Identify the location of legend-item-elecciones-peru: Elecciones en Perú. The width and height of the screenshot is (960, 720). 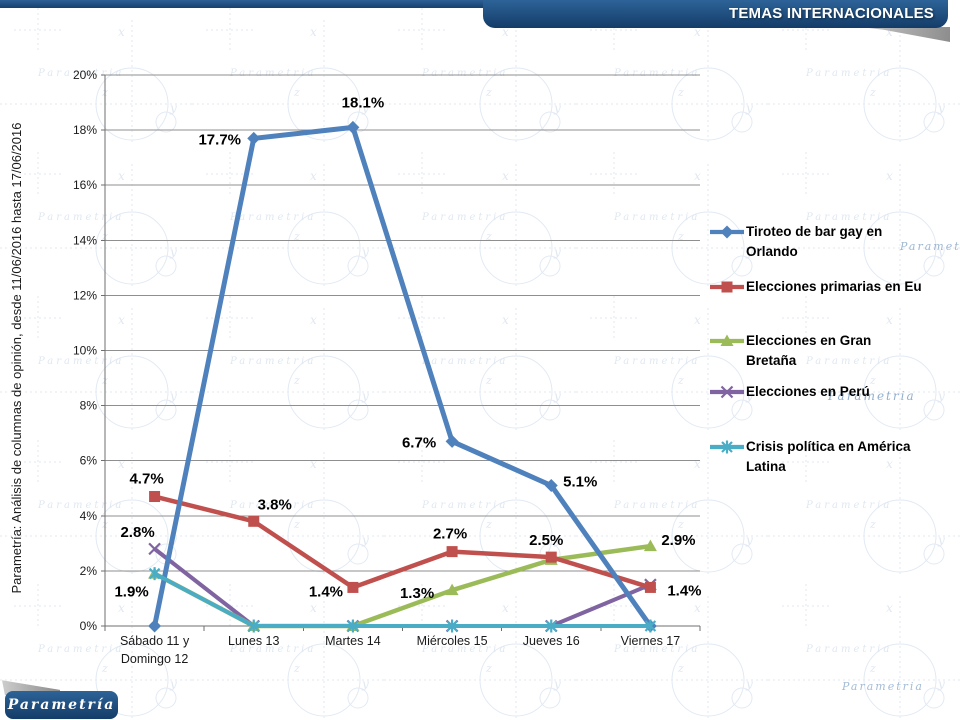
(832, 392).